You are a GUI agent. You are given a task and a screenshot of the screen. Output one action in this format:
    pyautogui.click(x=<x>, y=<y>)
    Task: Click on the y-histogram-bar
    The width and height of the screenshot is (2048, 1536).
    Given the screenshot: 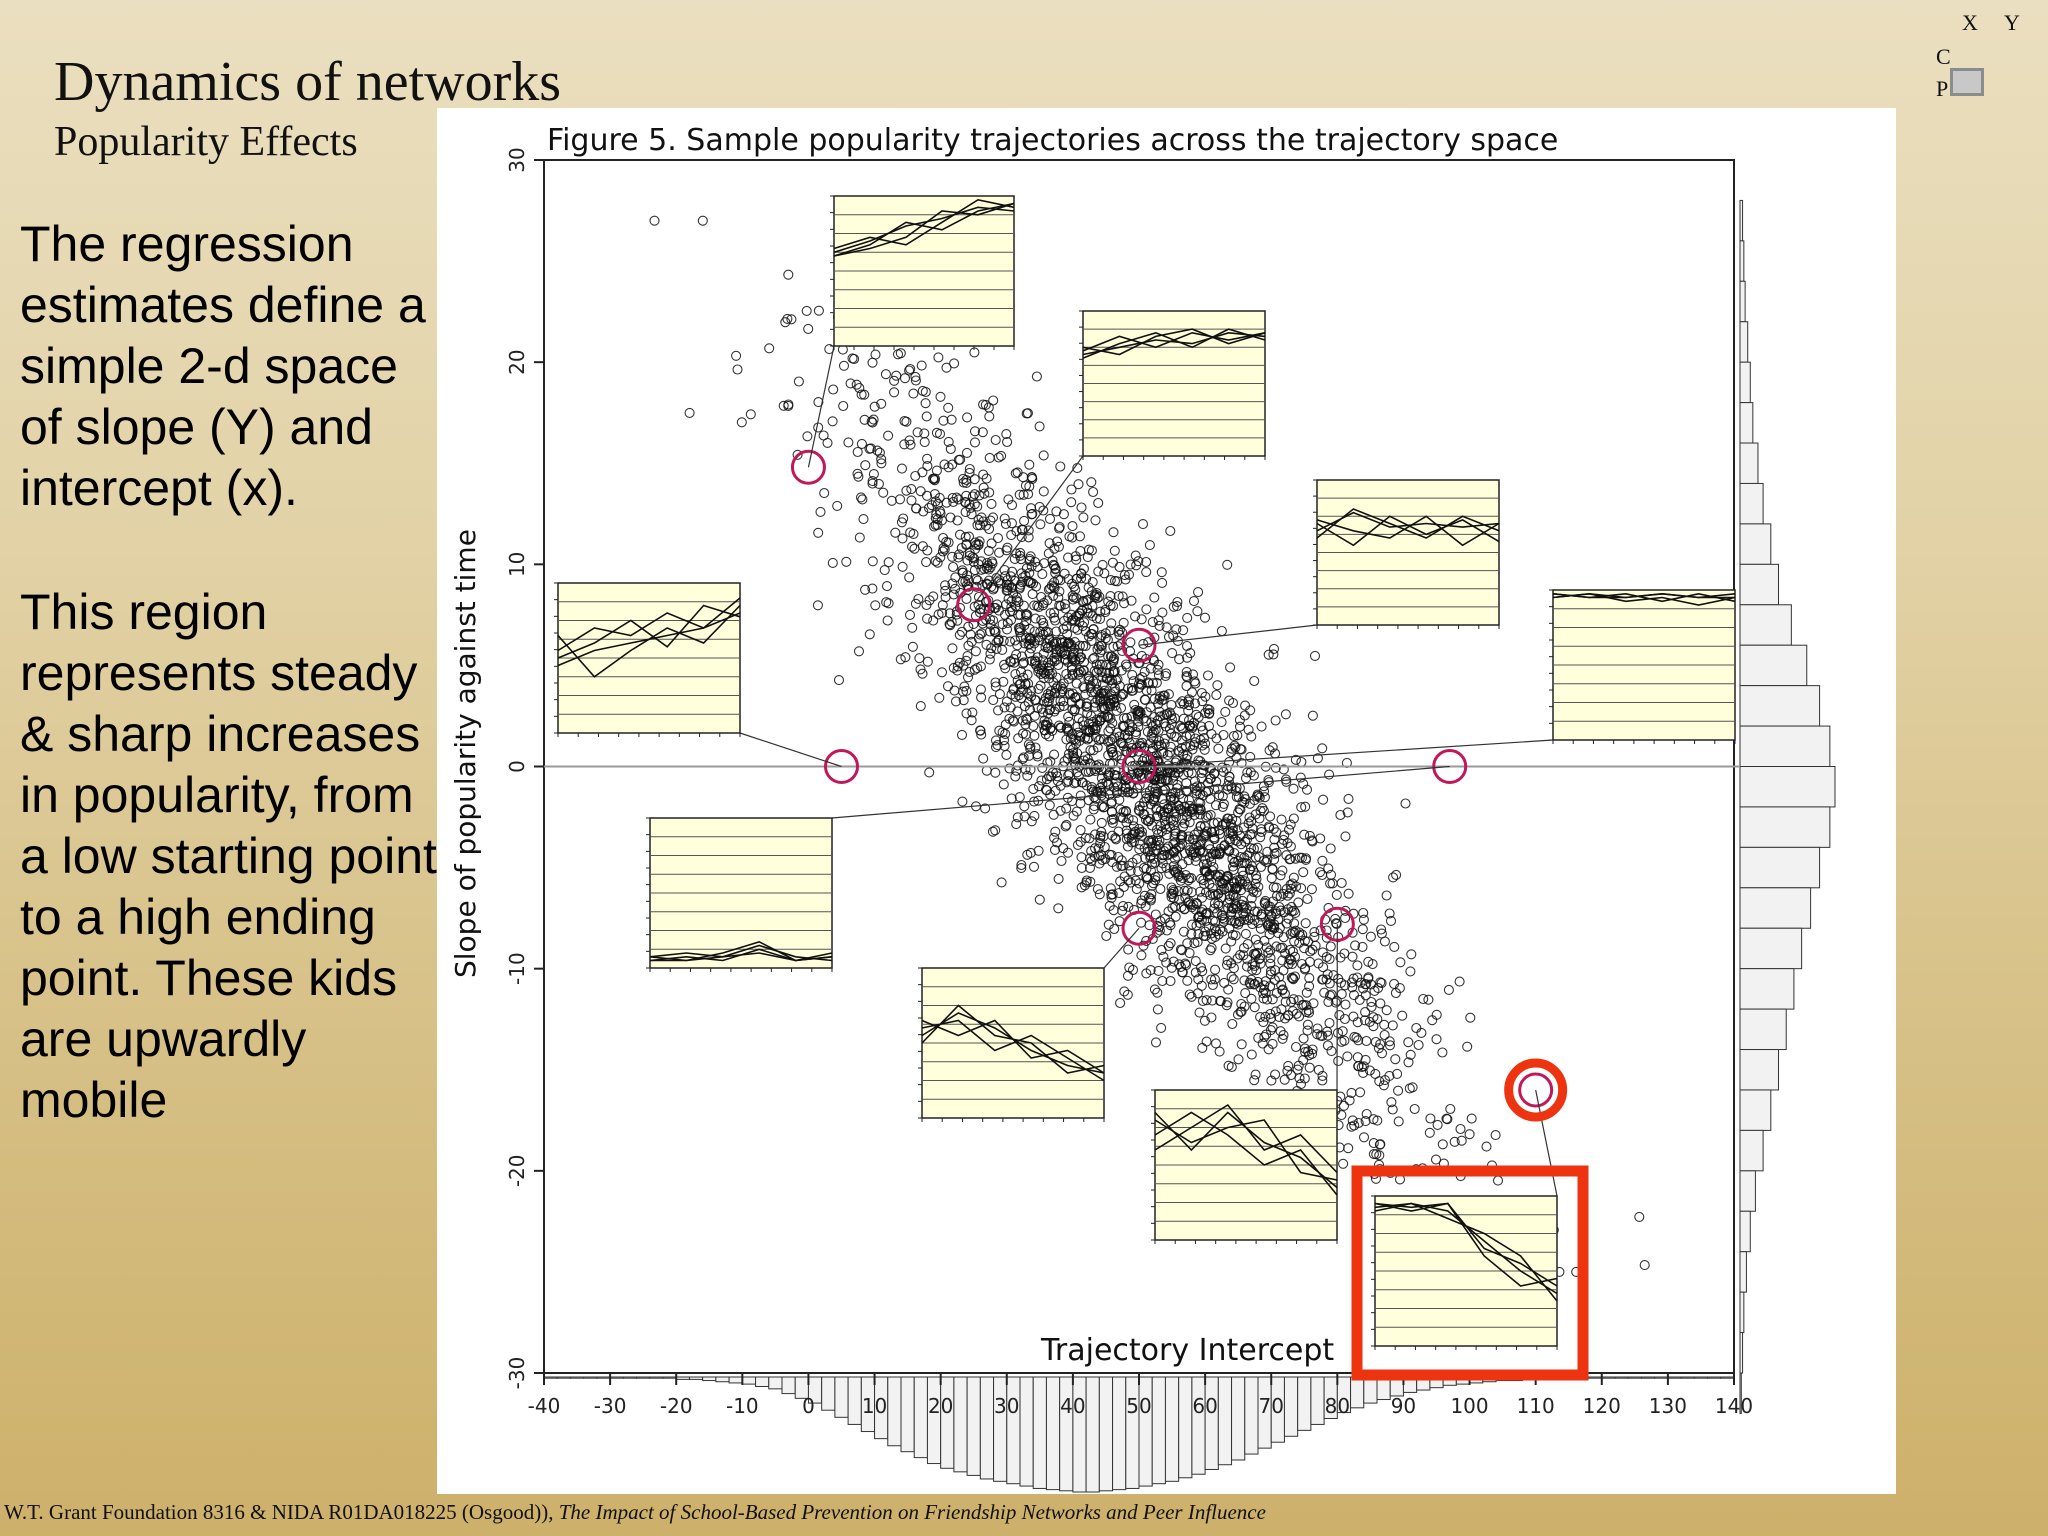 What is the action you would take?
    pyautogui.click(x=1780, y=867)
    